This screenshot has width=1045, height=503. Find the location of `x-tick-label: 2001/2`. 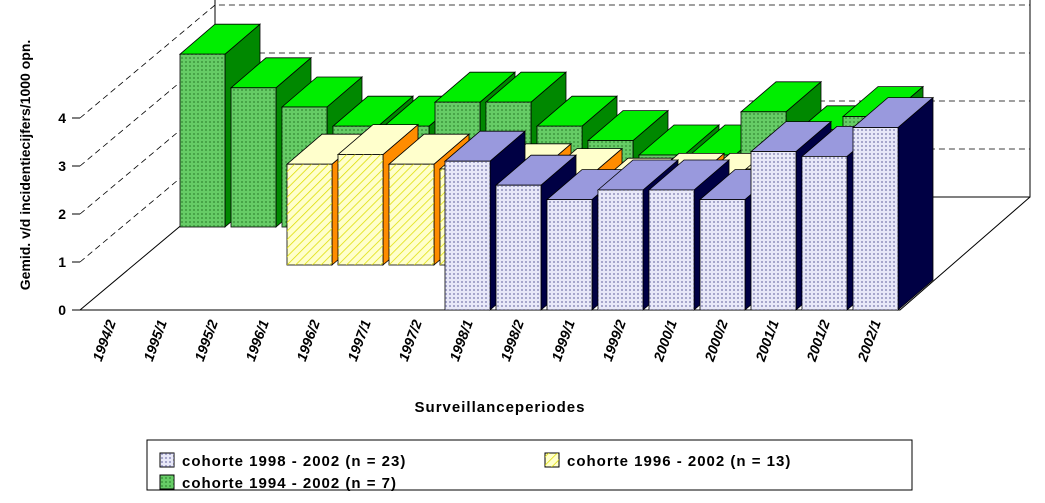

x-tick-label: 2001/2 is located at coordinates (818, 340).